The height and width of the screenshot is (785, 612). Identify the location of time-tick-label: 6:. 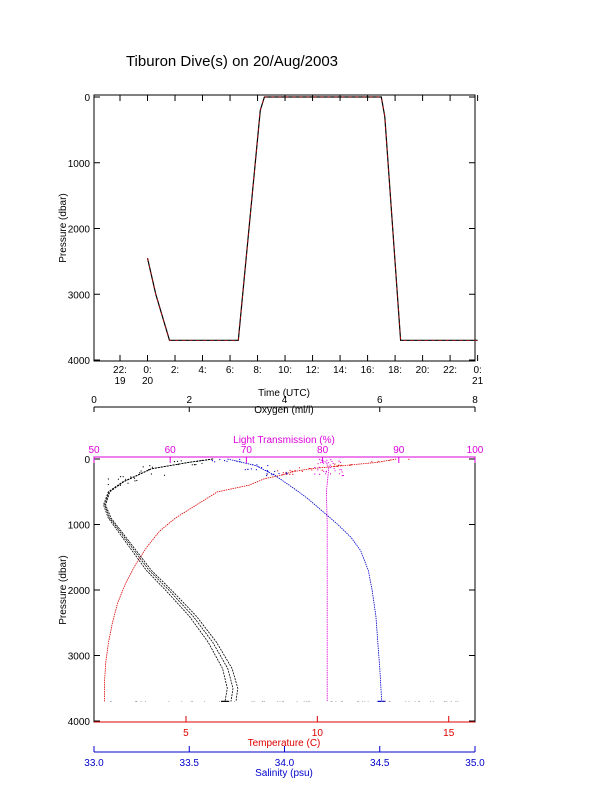
(230, 370).